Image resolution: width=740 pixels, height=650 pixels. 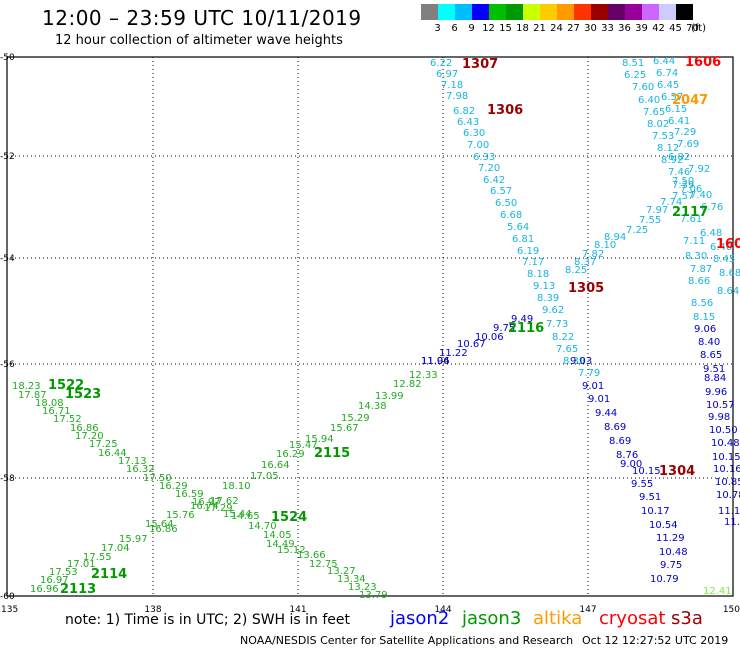 I want to click on pass-label: 1524, so click(x=289, y=517).